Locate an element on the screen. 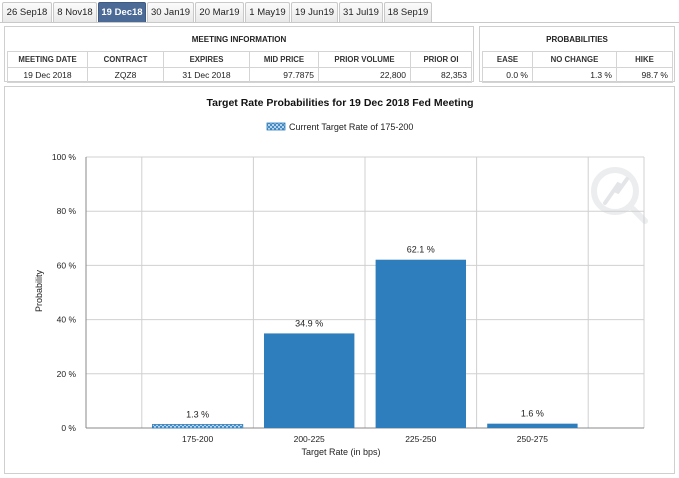 The width and height of the screenshot is (679, 478). tab-19-dec18: 19 Dec18 is located at coordinates (122, 12).